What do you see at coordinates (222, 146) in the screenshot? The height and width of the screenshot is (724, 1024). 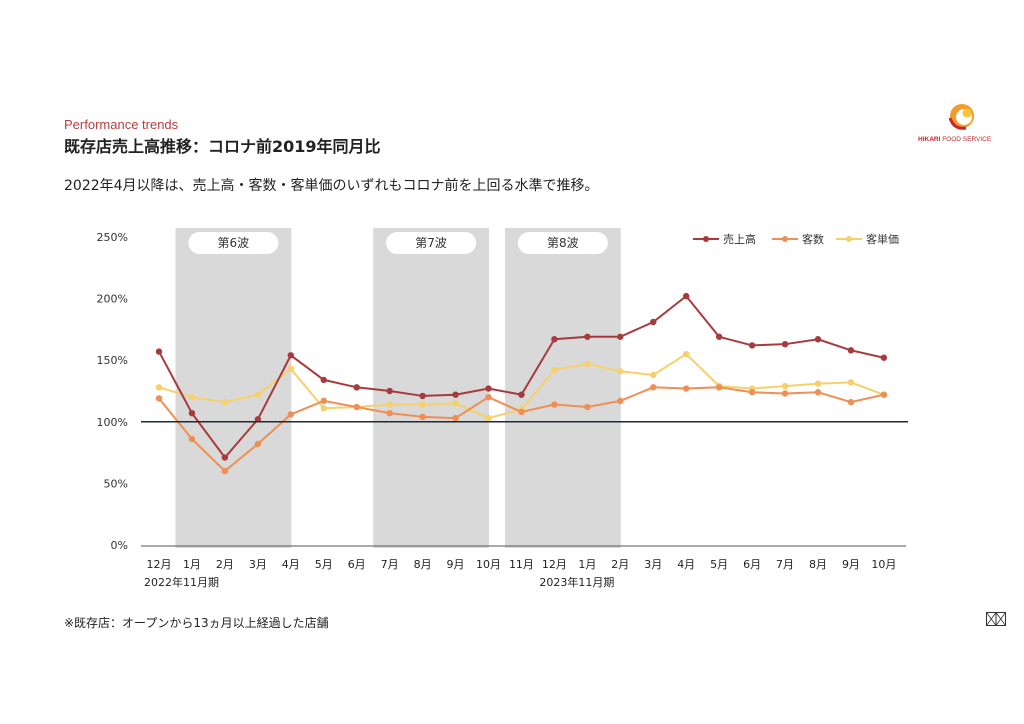 I see `page-title: 既存店売上高推移：コロナ前2019年同月比` at bounding box center [222, 146].